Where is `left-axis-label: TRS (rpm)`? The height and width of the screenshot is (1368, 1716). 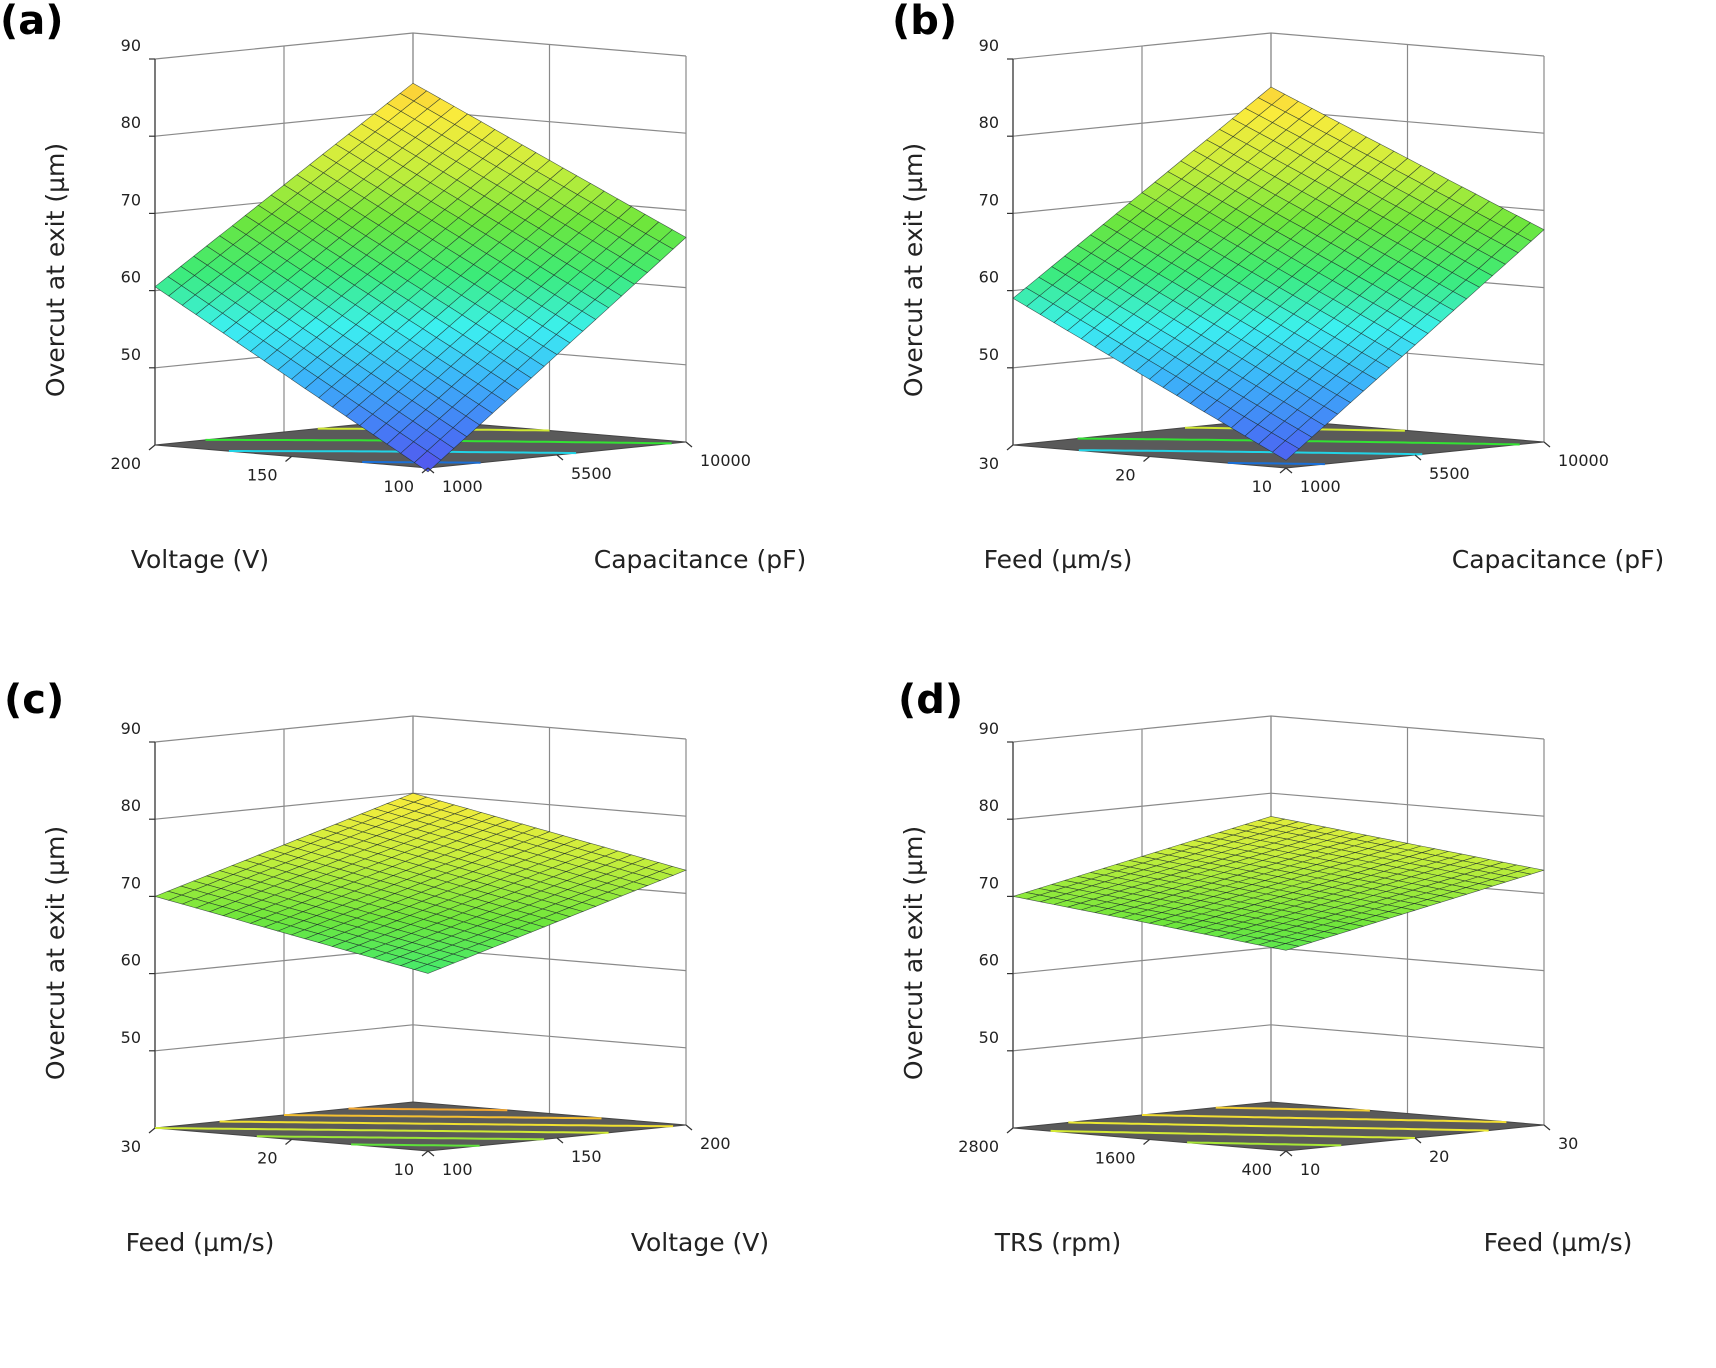
left-axis-label: TRS (rpm) is located at coordinates (1057, 1242).